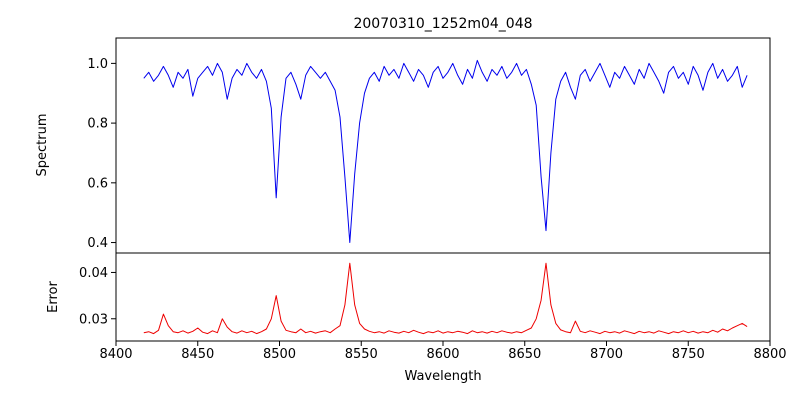 The width and height of the screenshot is (800, 404). I want to click on x-tick-label: 8800, so click(769, 354).